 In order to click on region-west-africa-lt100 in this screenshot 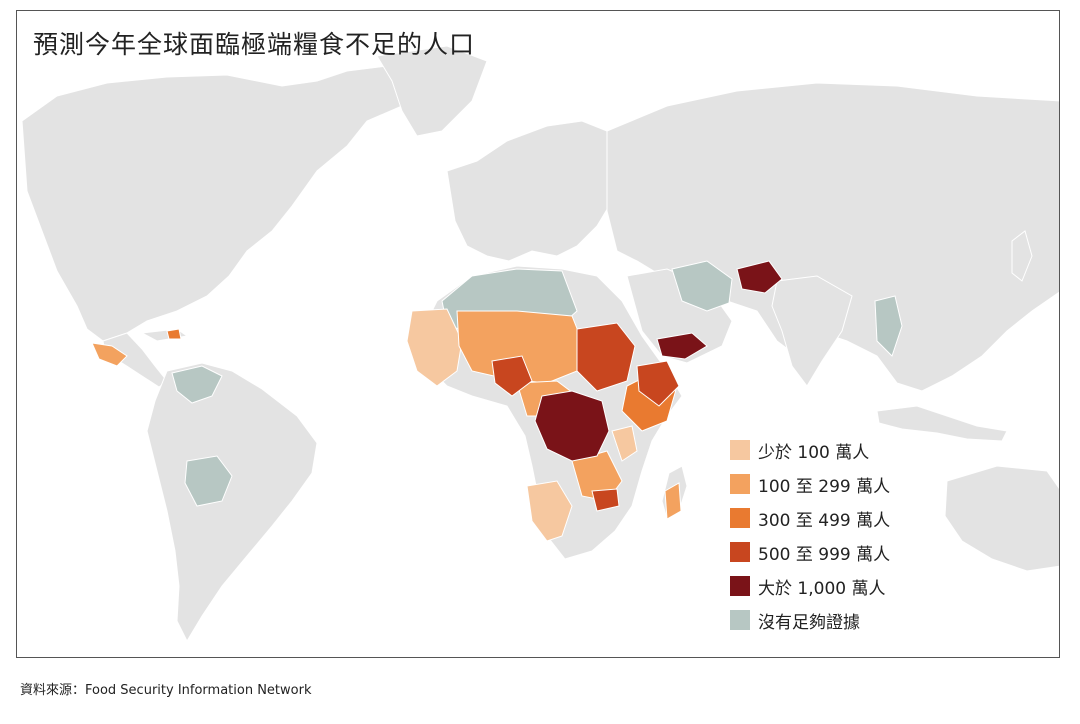, I will do `click(434, 347)`.